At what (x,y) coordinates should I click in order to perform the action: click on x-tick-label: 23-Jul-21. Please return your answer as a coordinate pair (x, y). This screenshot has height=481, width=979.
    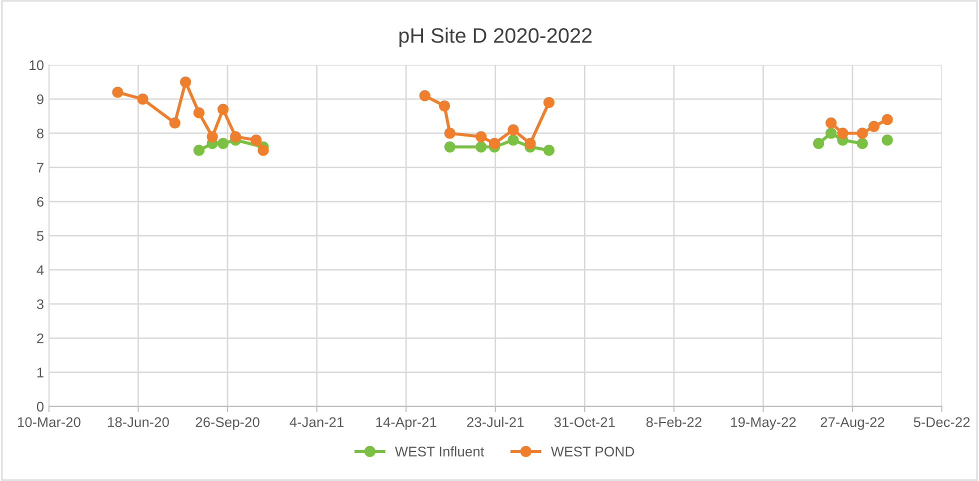
    Looking at the image, I should click on (495, 422).